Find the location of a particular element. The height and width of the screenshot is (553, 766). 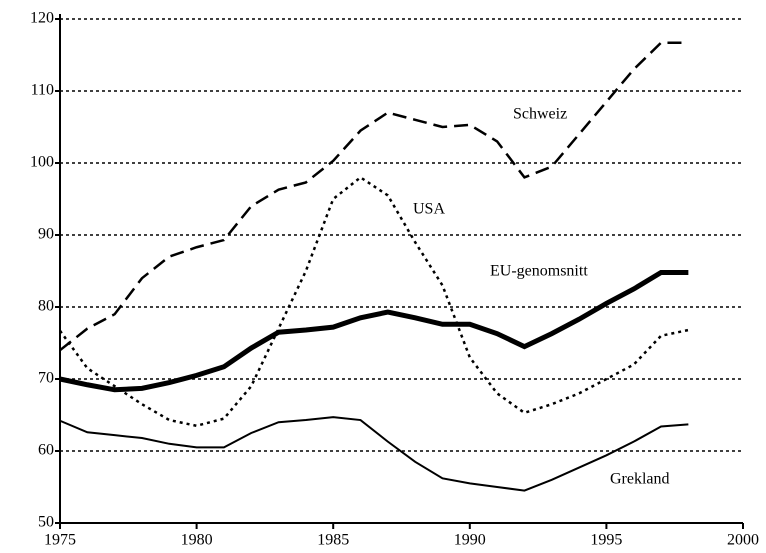

series-label: EU-genomsnitt is located at coordinates (539, 271).